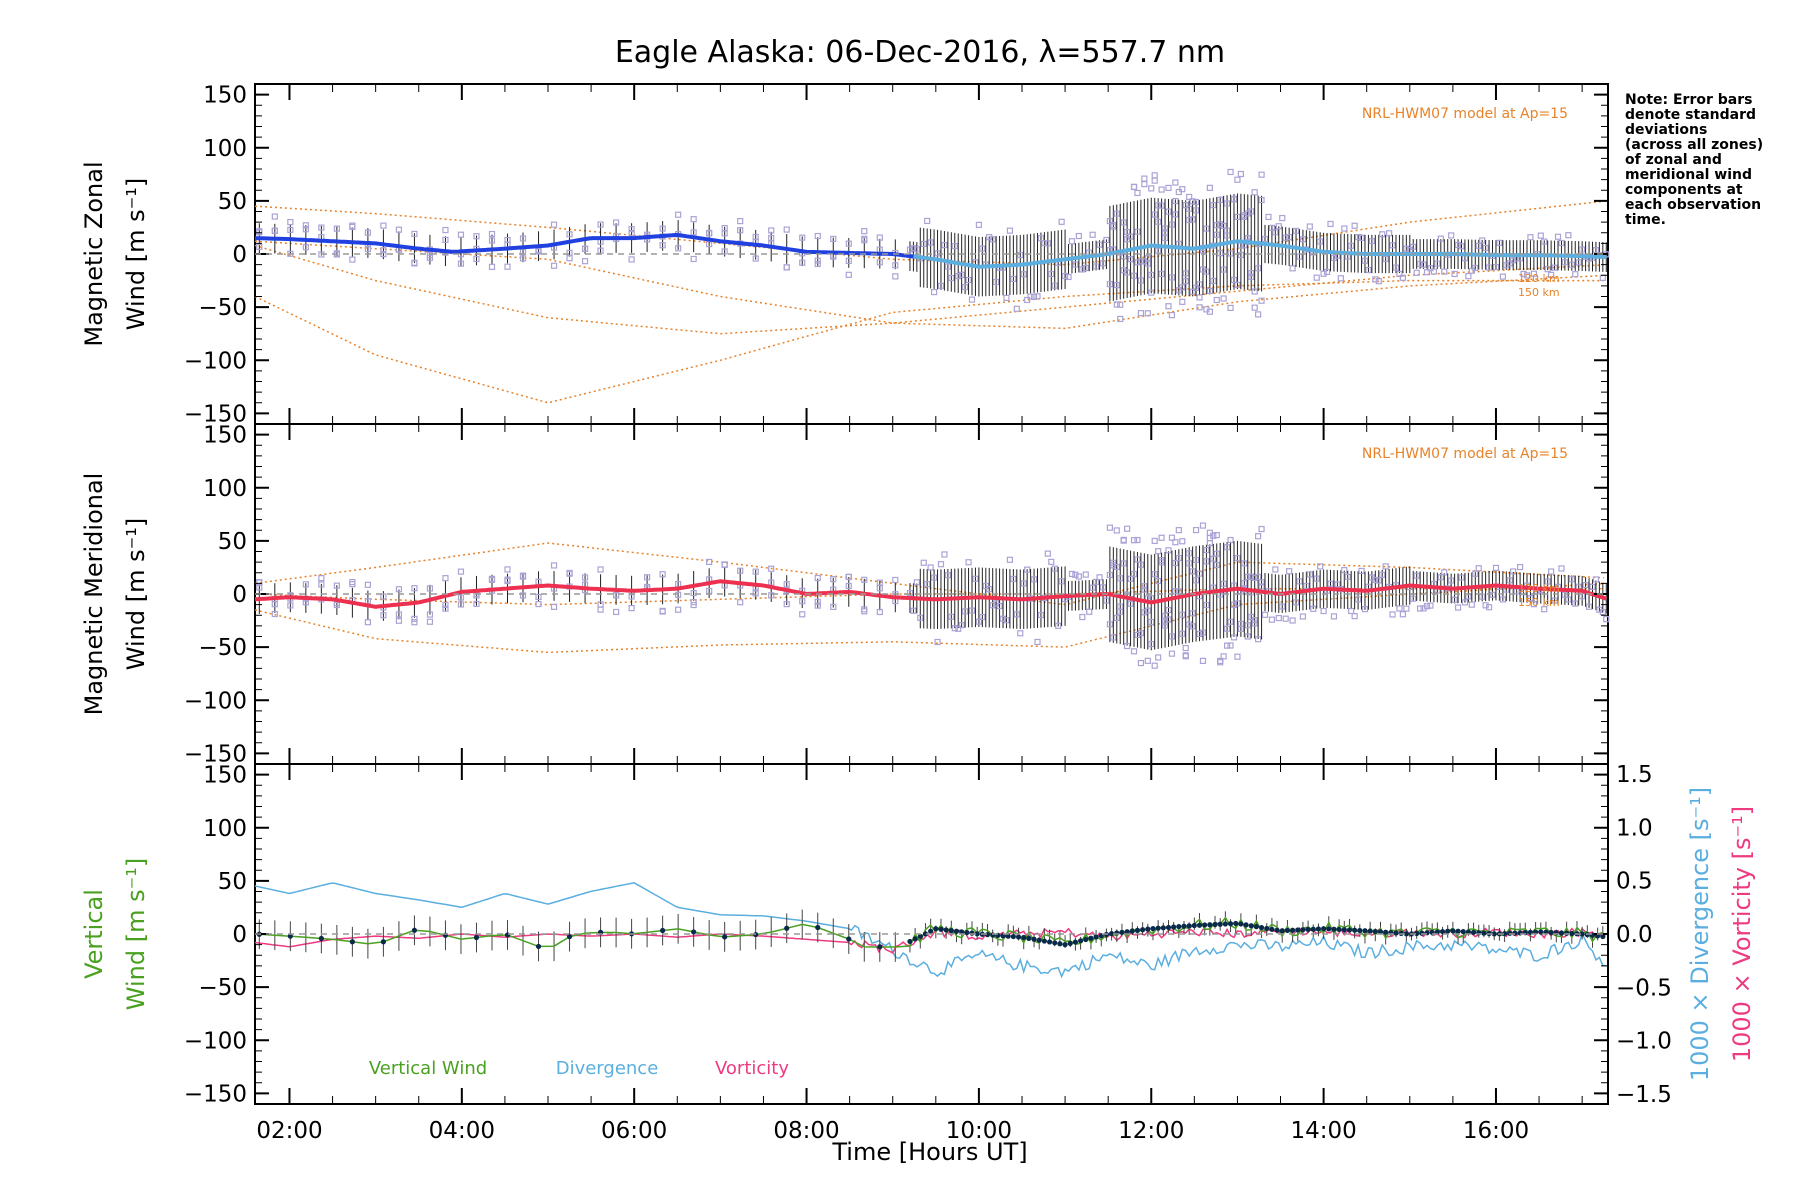 The height and width of the screenshot is (1200, 1800). What do you see at coordinates (1693, 205) in the screenshot?
I see `note-line: each observation` at bounding box center [1693, 205].